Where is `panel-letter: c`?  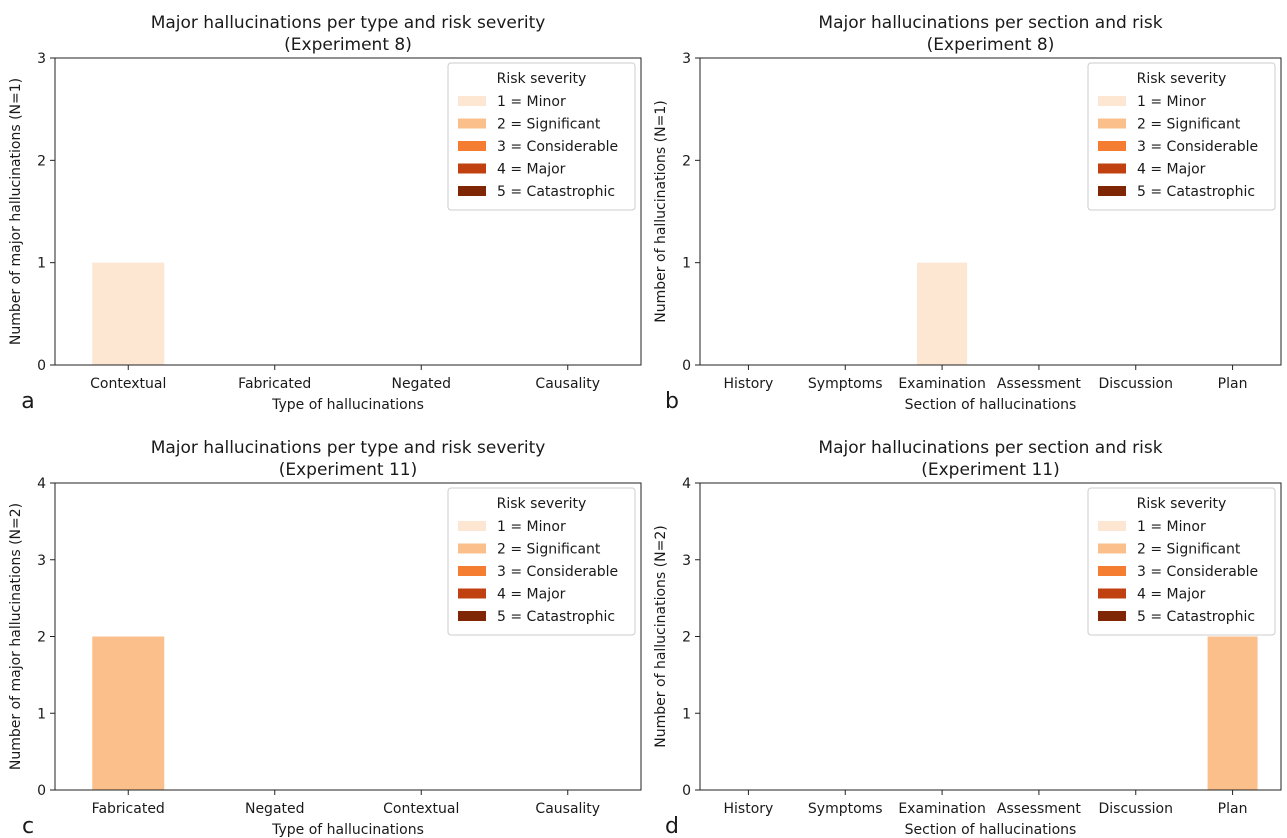 panel-letter: c is located at coordinates (28, 826).